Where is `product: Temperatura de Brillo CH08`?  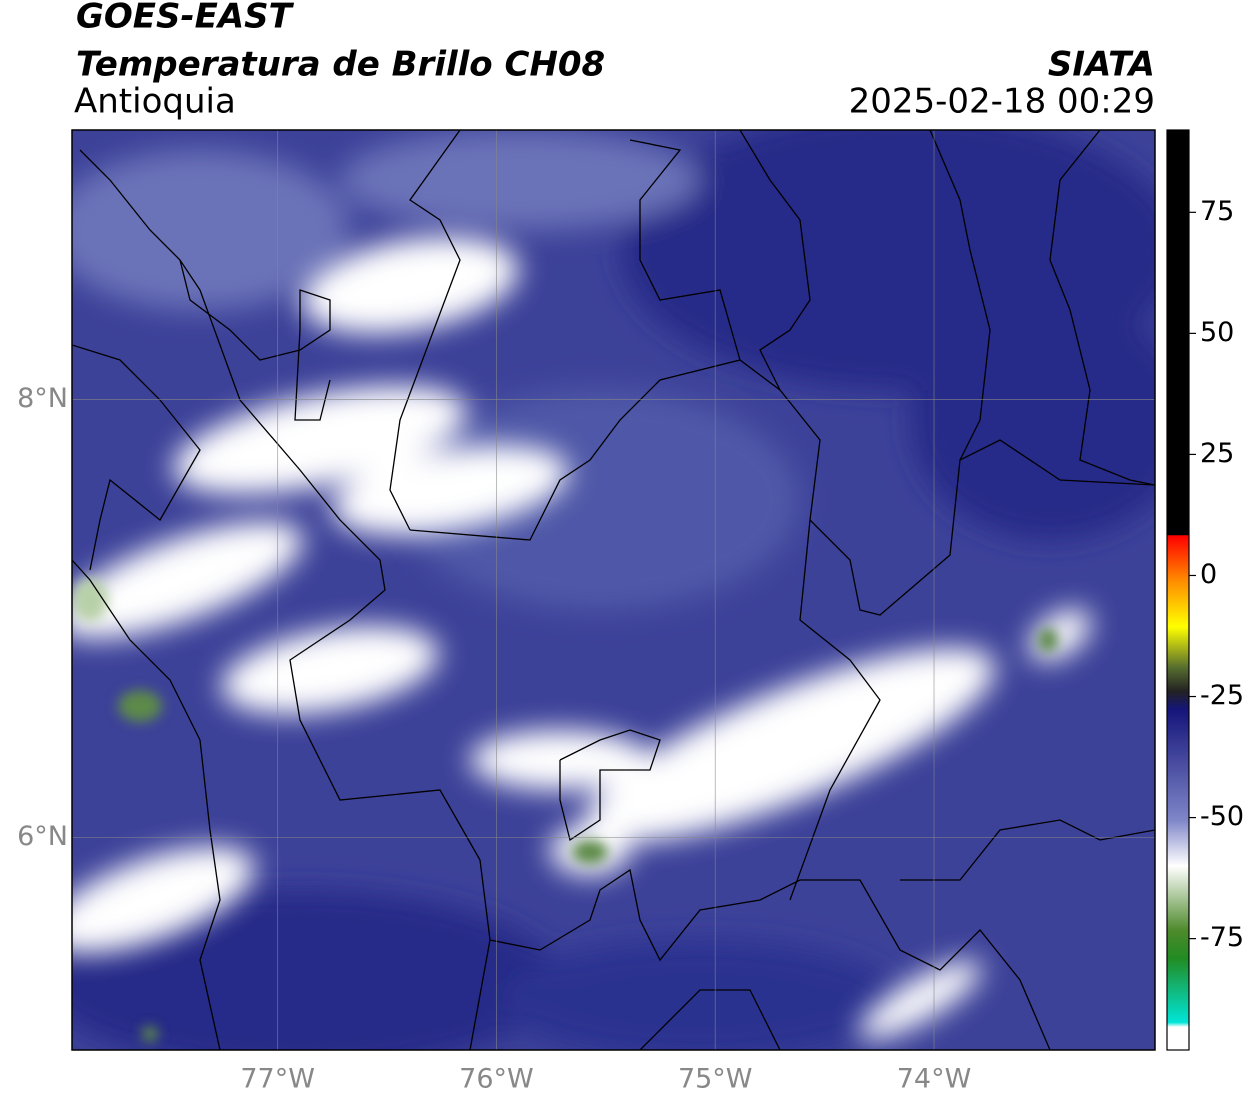
product: Temperatura de Brillo CH08 is located at coordinates (340, 65).